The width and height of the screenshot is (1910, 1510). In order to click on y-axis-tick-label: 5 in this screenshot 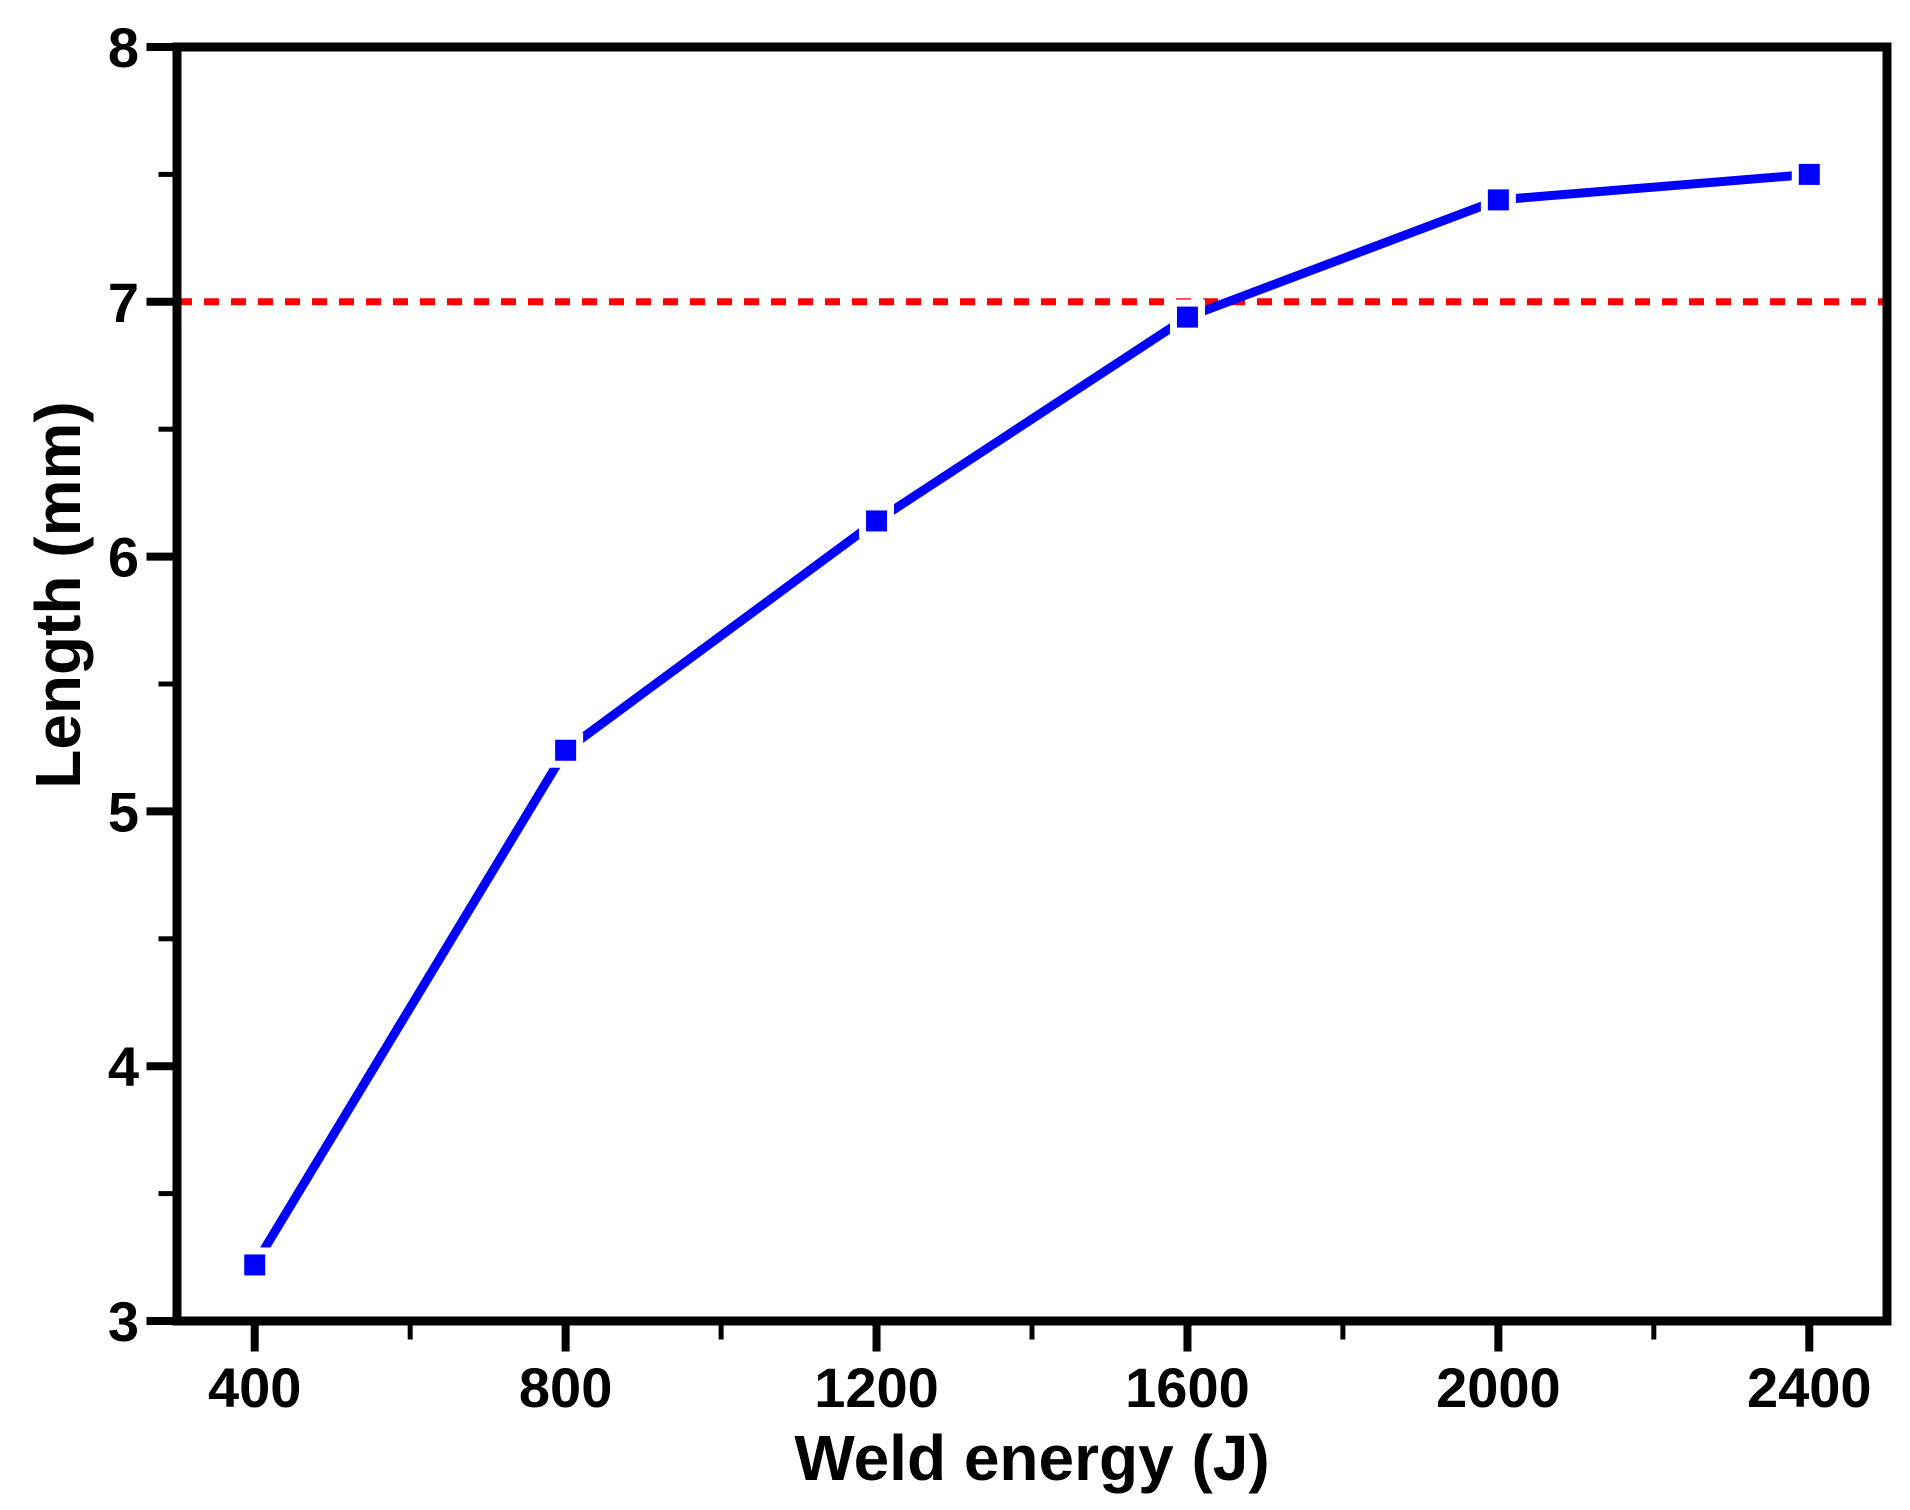, I will do `click(123, 811)`.